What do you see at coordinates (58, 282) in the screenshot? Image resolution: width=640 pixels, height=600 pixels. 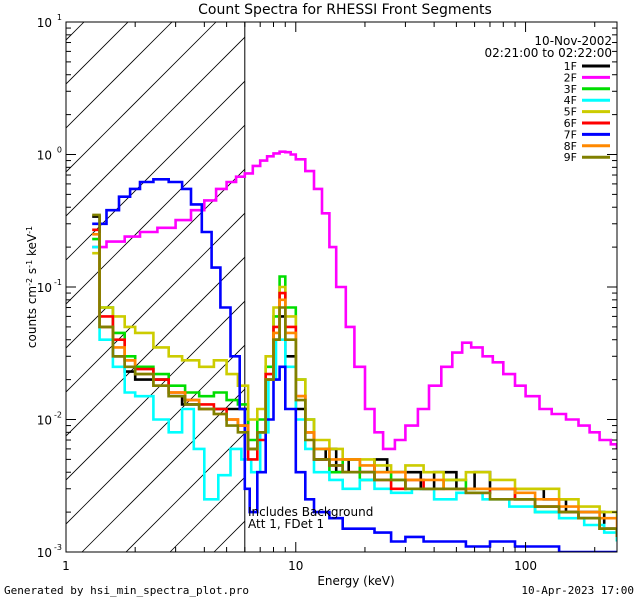 I see `y-tick-exponent: -1` at bounding box center [58, 282].